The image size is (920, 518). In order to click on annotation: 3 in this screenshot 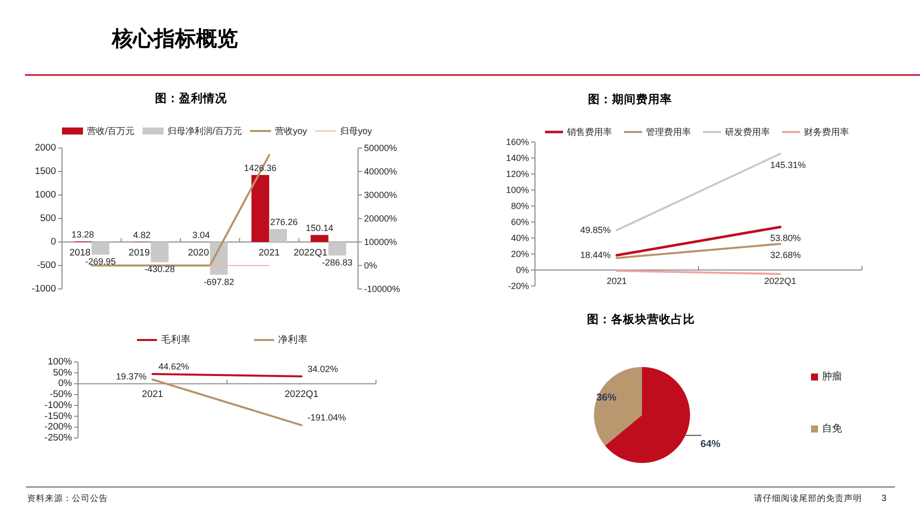, I will do `click(884, 498)`.